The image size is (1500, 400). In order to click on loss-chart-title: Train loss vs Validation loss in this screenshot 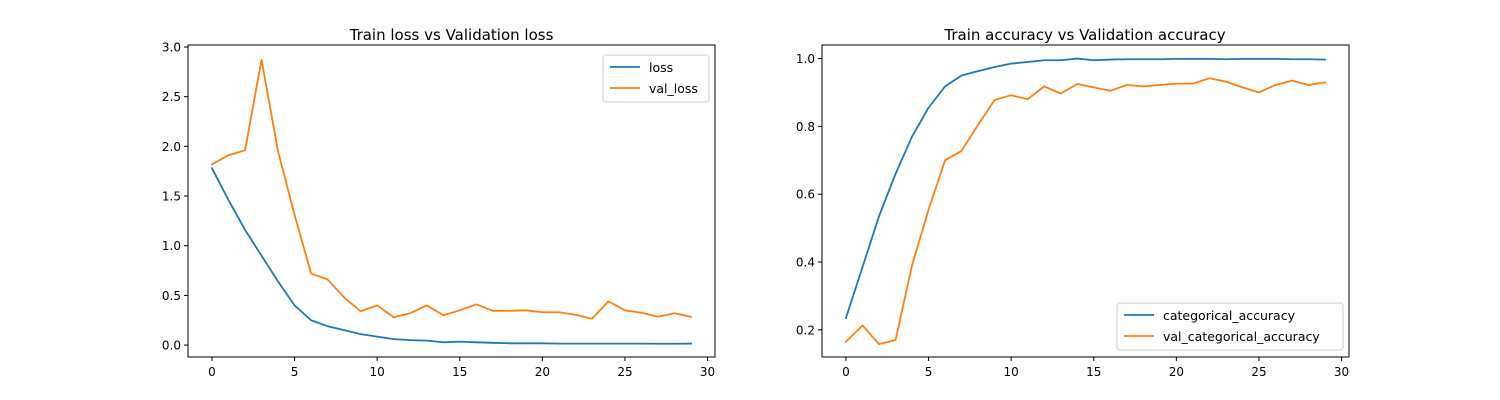, I will do `click(451, 35)`.